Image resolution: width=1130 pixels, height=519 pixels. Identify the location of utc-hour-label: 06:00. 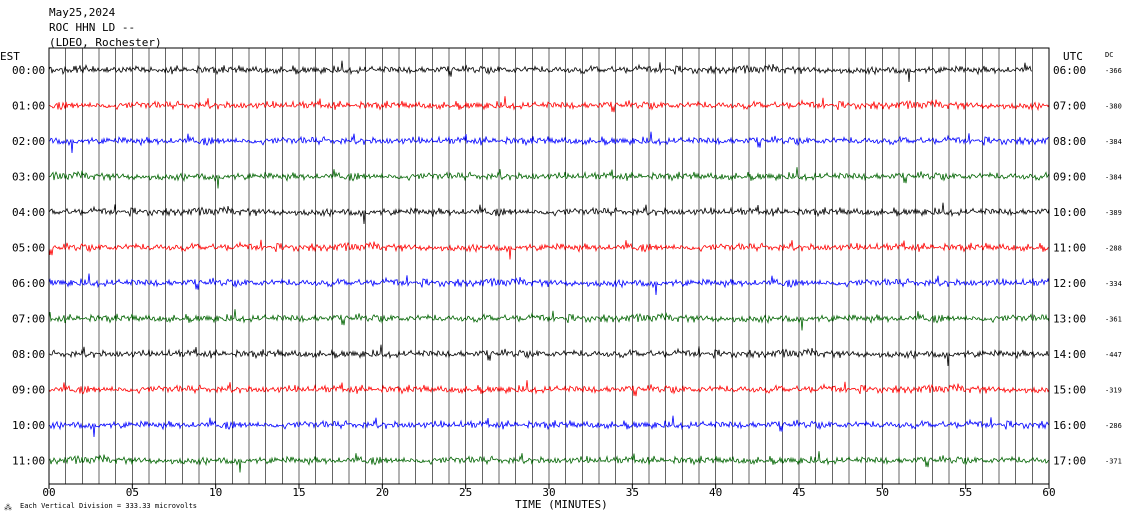
(1069, 70).